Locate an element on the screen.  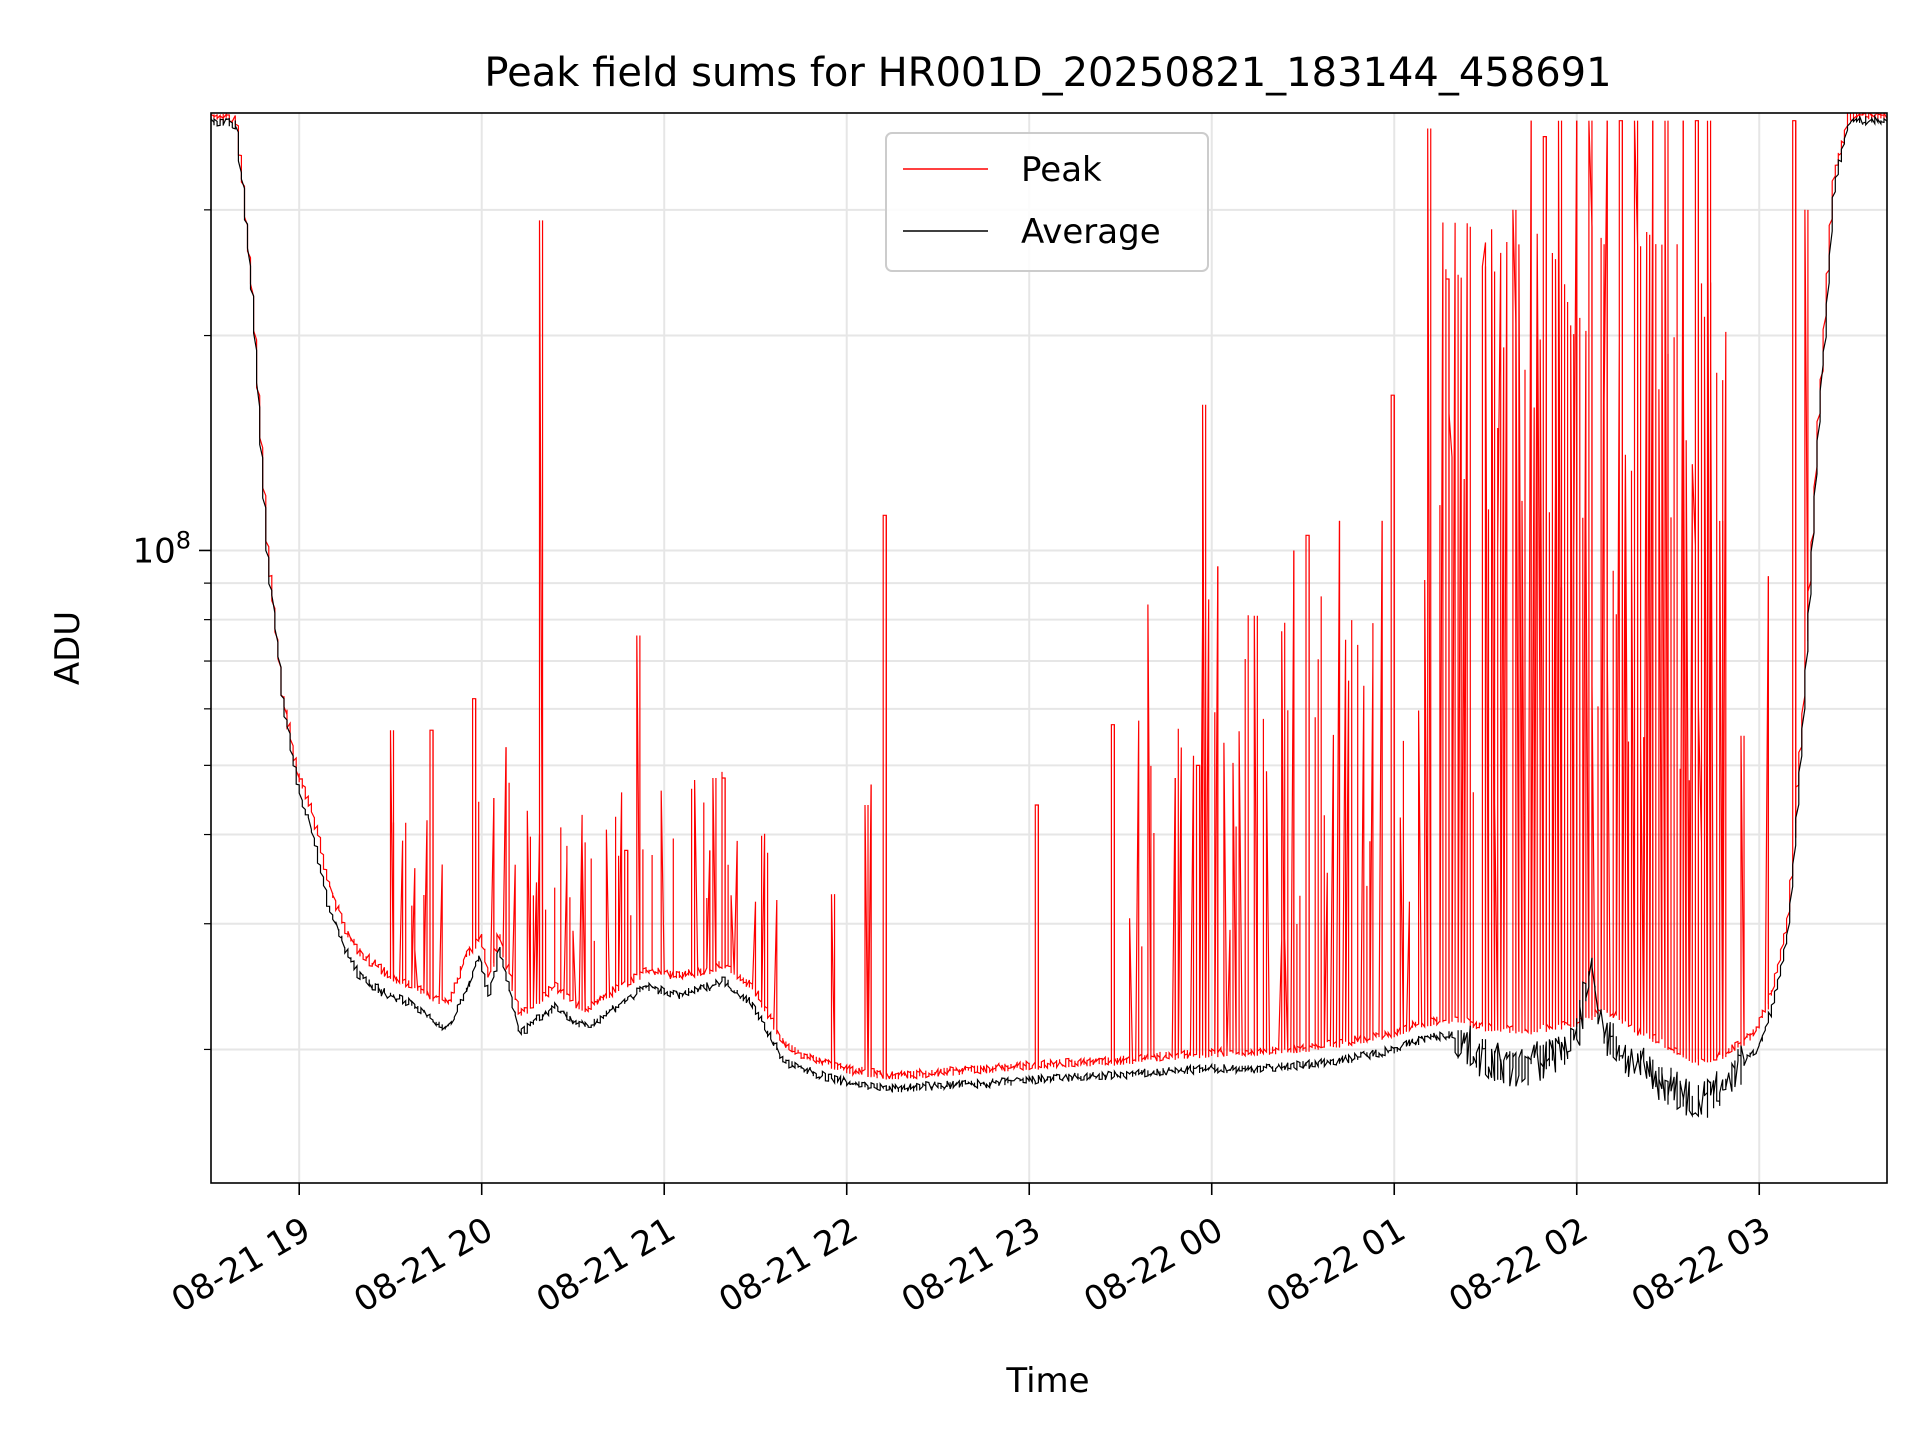
legend-frame is located at coordinates (1047, 202).